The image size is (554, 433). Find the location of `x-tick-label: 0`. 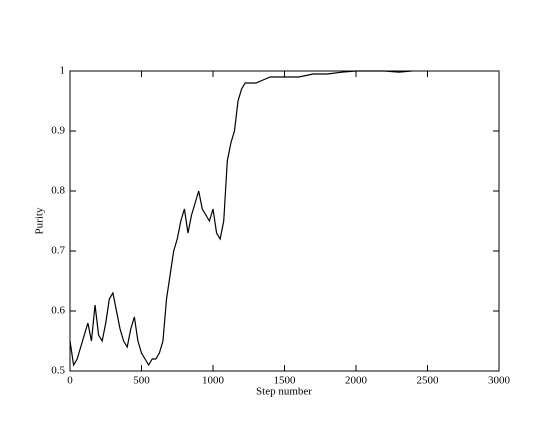

x-tick-label: 0 is located at coordinates (70, 381).